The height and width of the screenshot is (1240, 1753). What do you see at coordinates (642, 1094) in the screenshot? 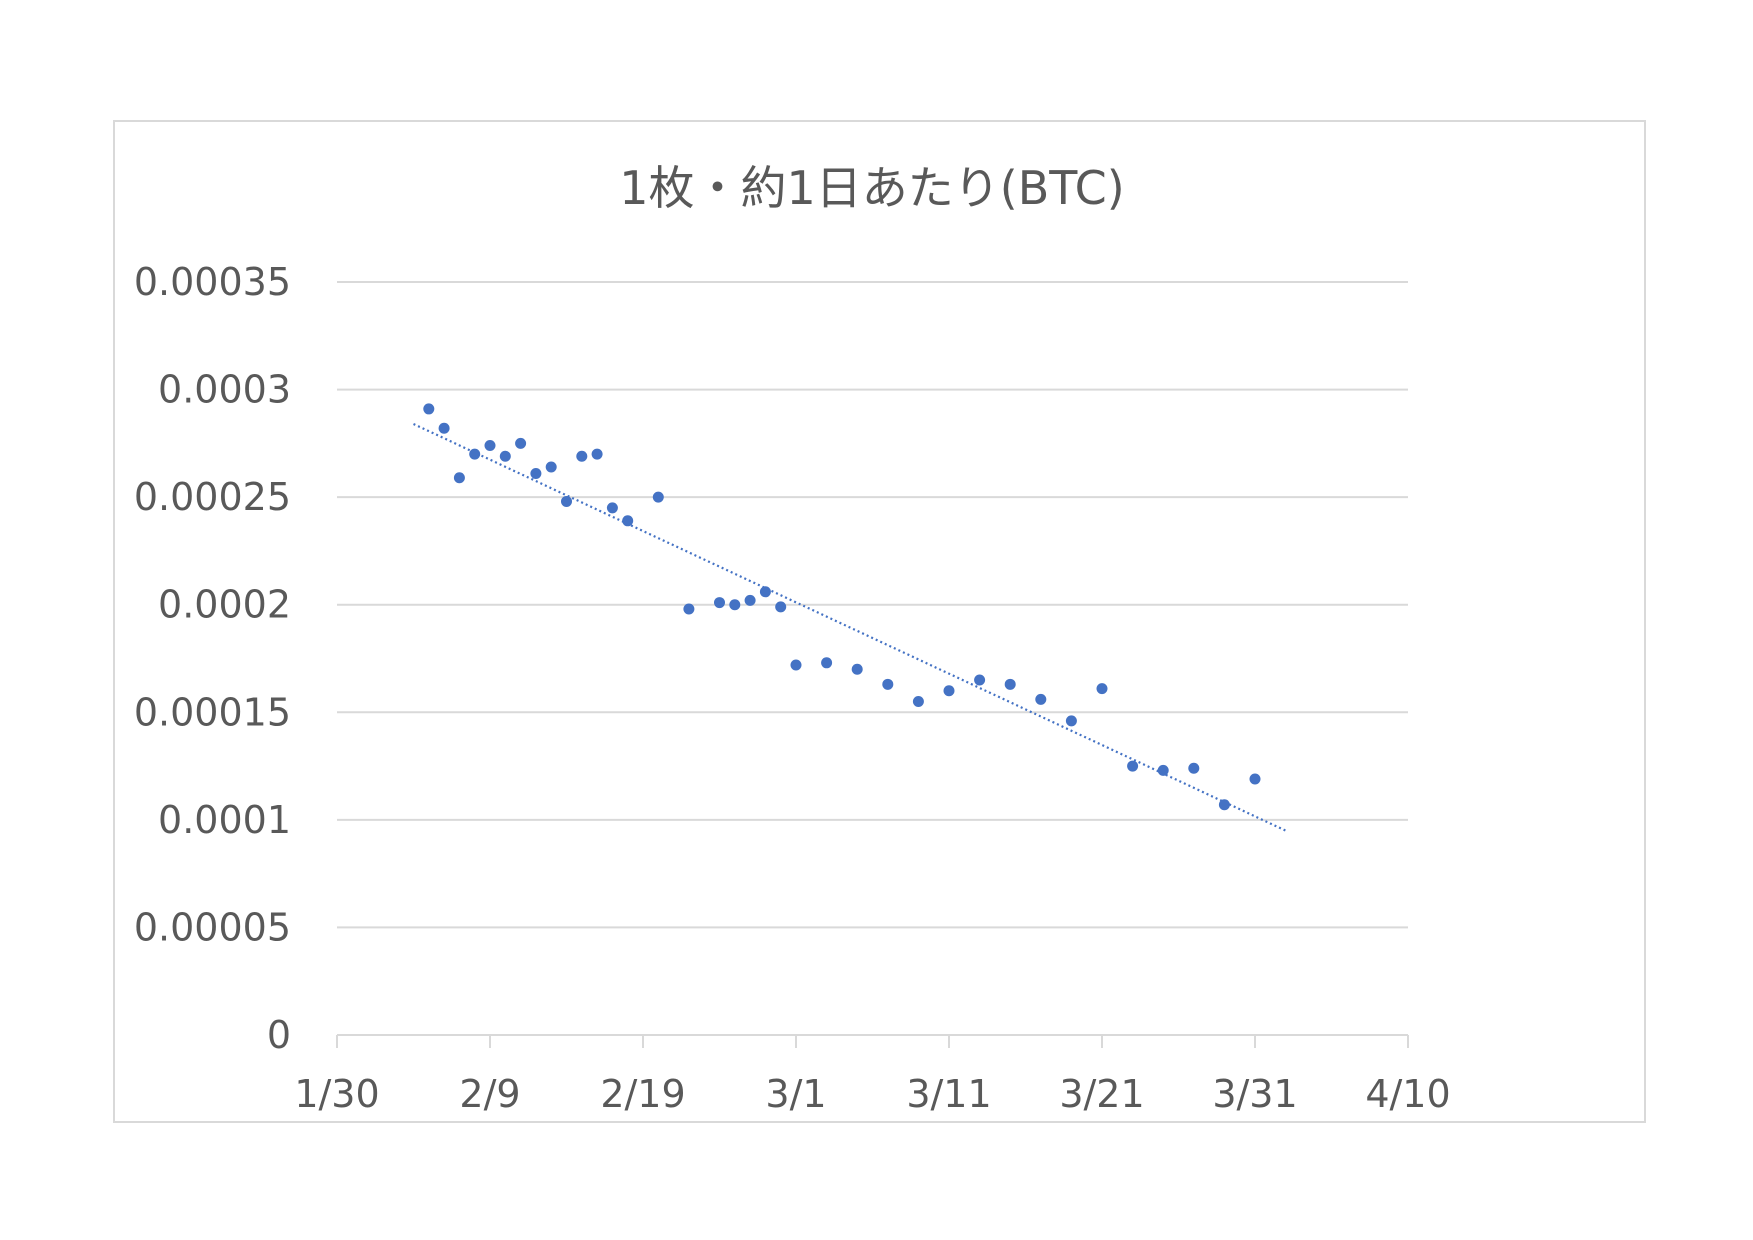
I see `x-tick-label: 2/19` at bounding box center [642, 1094].